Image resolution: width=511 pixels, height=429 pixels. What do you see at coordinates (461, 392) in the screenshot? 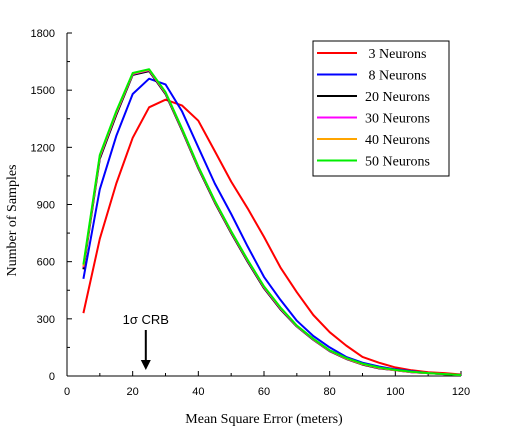
I see `x-tick-label: 120` at bounding box center [461, 392].